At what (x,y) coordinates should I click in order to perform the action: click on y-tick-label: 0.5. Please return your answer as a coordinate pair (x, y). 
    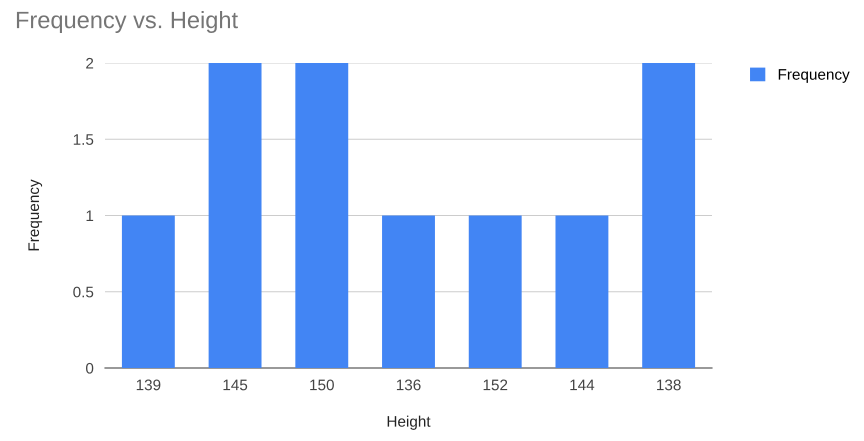
    Looking at the image, I should click on (83, 292).